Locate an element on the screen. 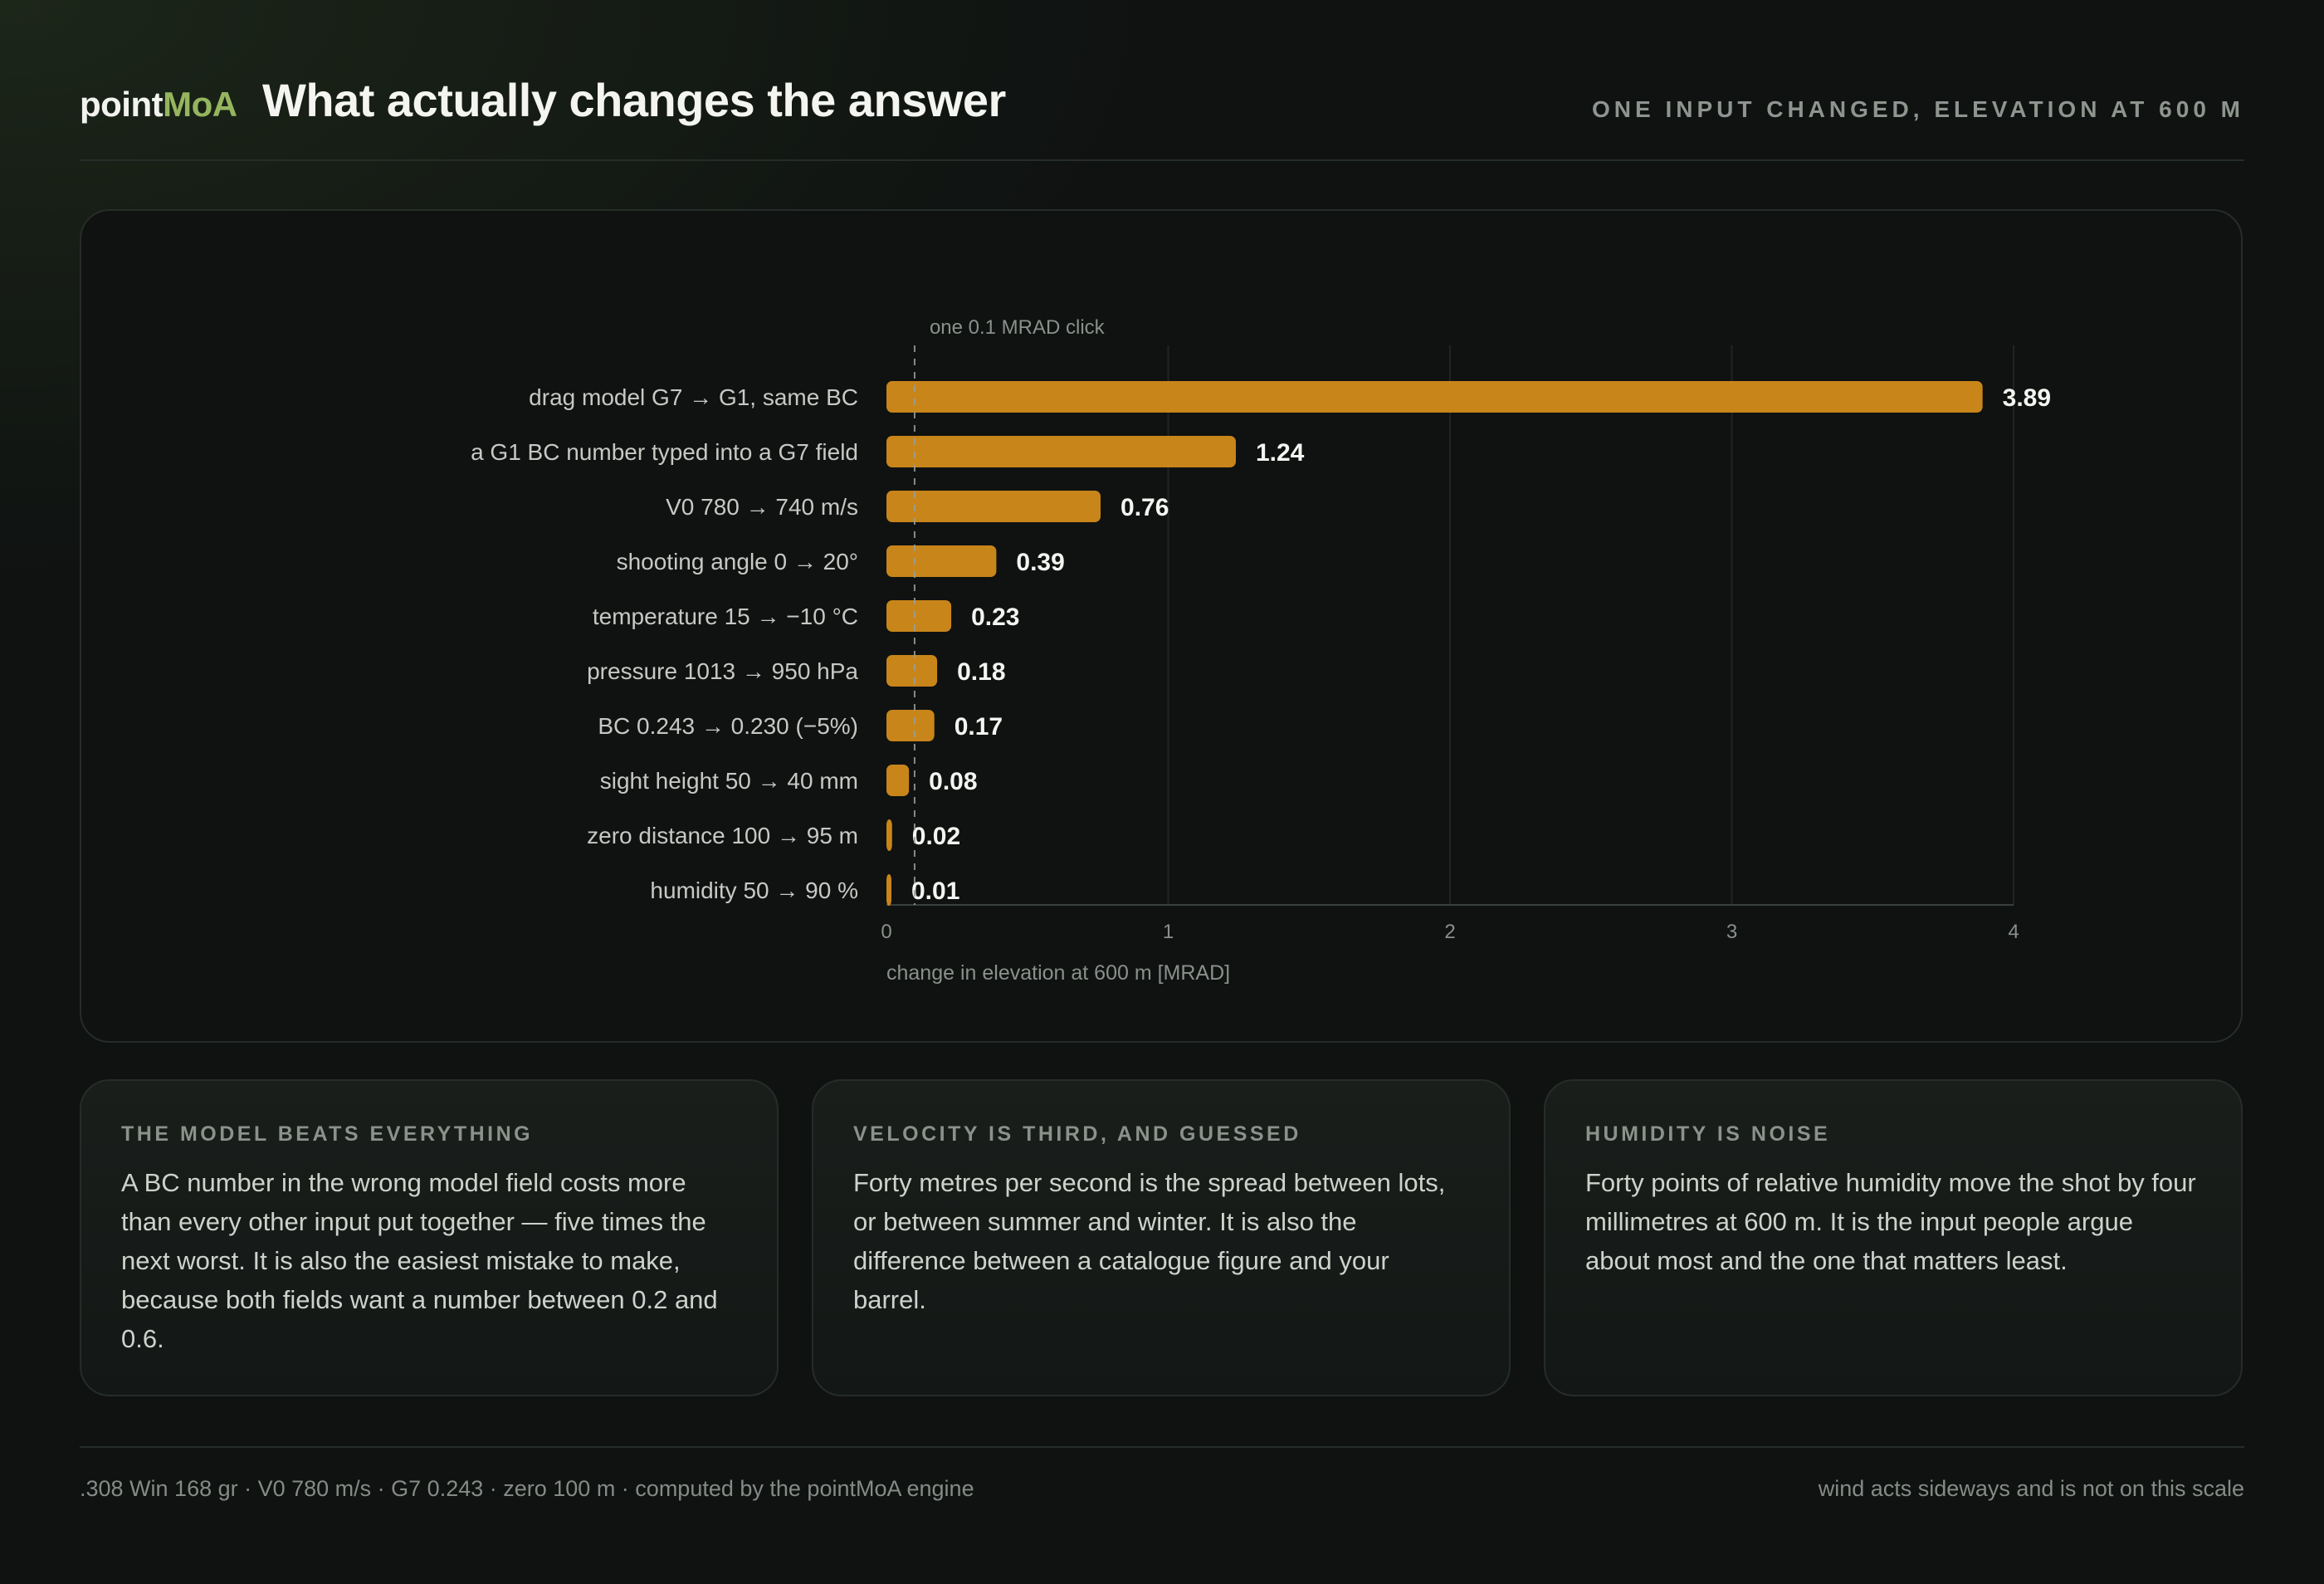 Image resolution: width=2324 pixels, height=1584 pixels. category-label: sight height 50 → 40 mm is located at coordinates (729, 781).